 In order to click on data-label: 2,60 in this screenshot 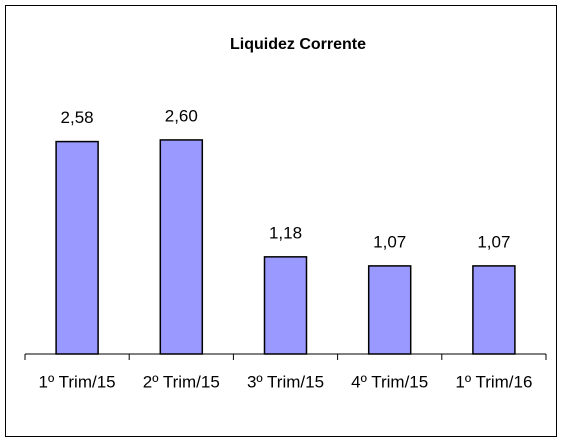, I will do `click(181, 115)`.